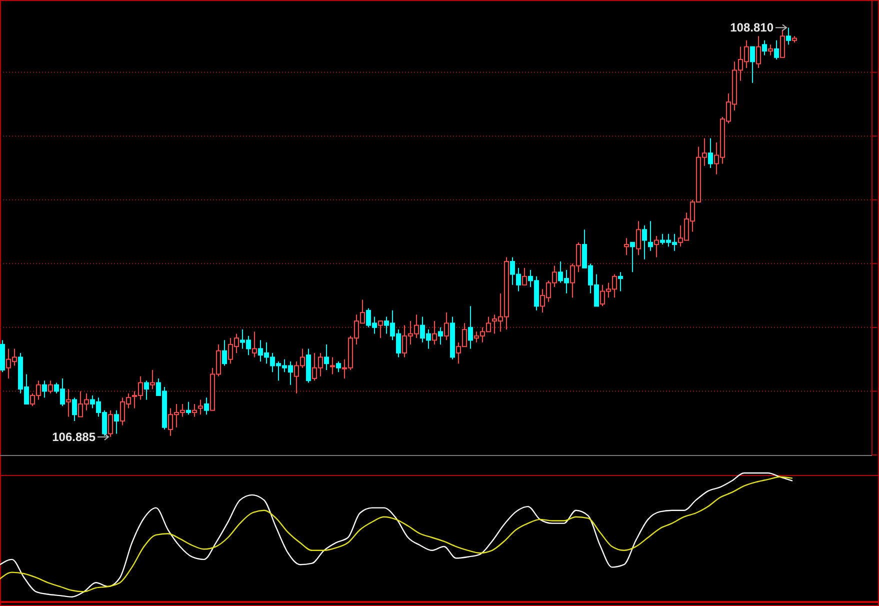 Image resolution: width=879 pixels, height=606 pixels. Describe the element at coordinates (752, 27) in the screenshot. I see `annotation: 108.810` at that location.